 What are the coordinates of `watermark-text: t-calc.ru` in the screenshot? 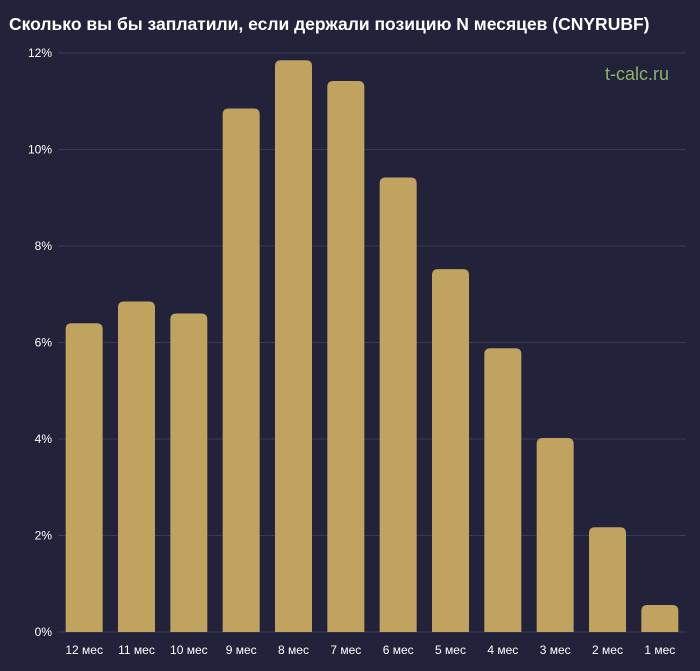 It's located at (637, 74).